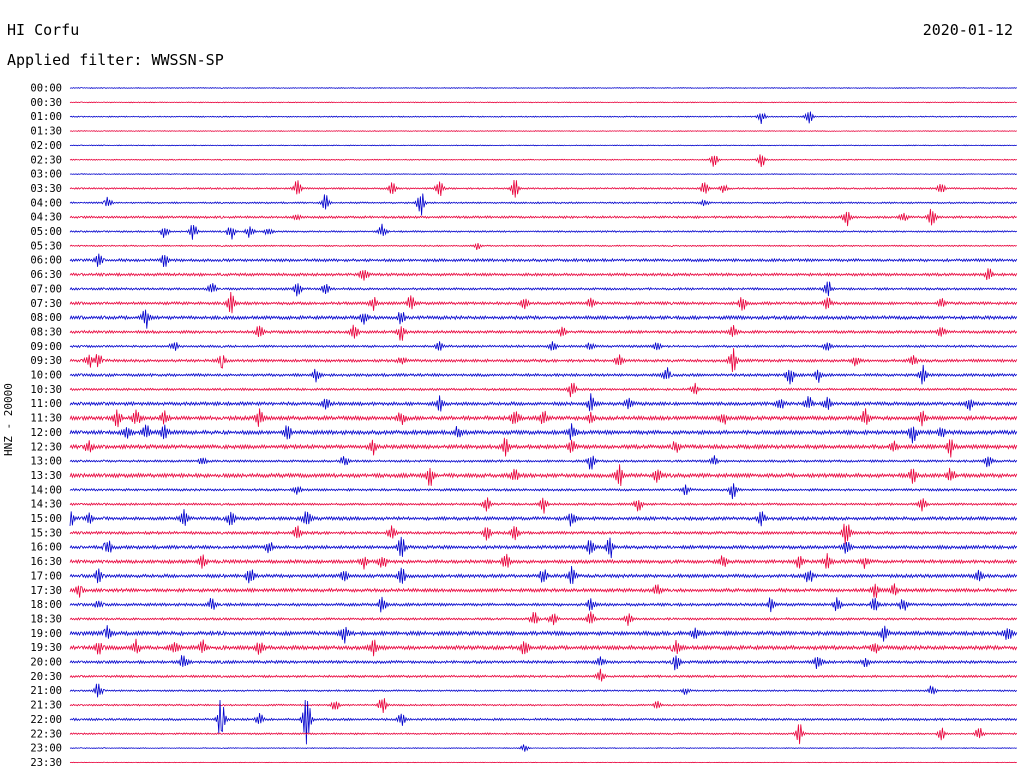  Describe the element at coordinates (46, 476) in the screenshot. I see `time-tick-label: 13:30` at that location.